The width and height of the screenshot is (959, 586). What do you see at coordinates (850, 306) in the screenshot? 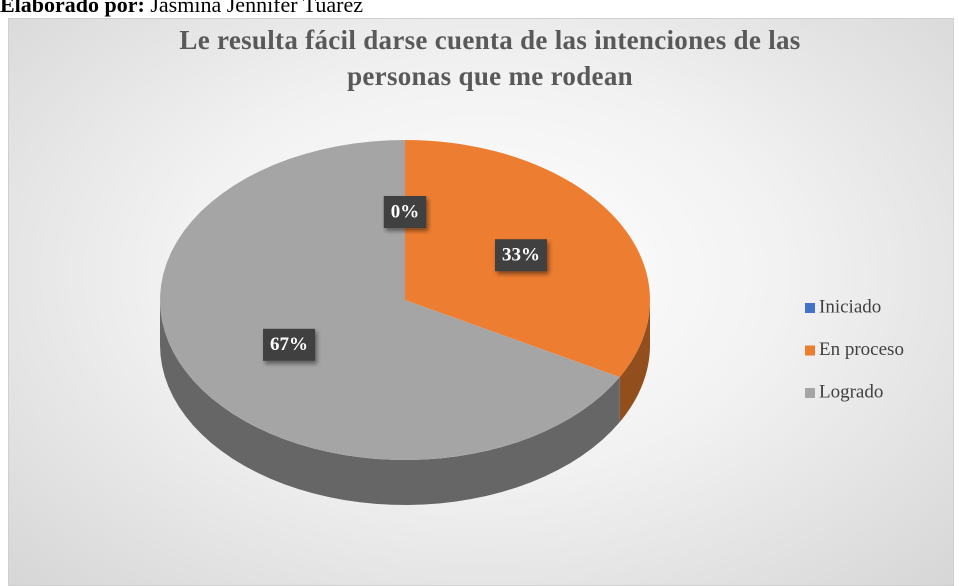
I see `legend-label: Iniciado` at bounding box center [850, 306].